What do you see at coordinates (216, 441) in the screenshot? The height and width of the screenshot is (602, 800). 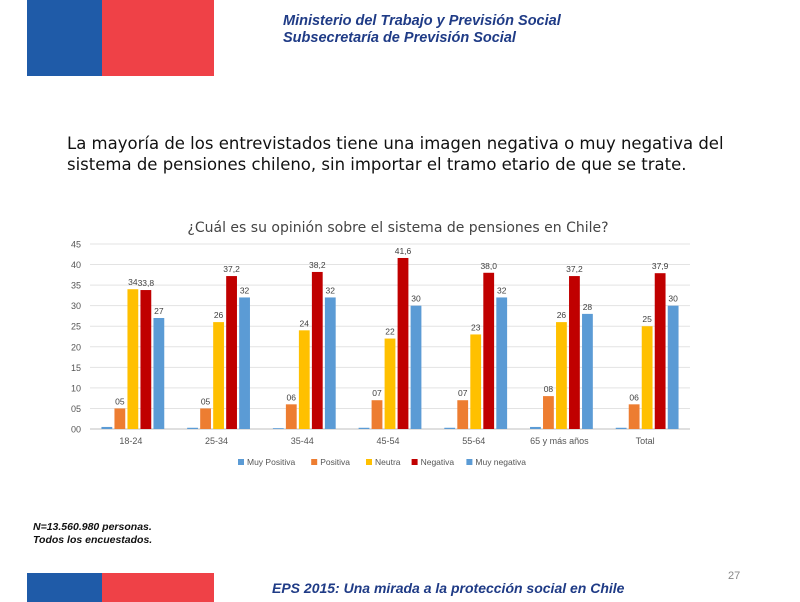 I see `x-tick-label: 25-34` at bounding box center [216, 441].